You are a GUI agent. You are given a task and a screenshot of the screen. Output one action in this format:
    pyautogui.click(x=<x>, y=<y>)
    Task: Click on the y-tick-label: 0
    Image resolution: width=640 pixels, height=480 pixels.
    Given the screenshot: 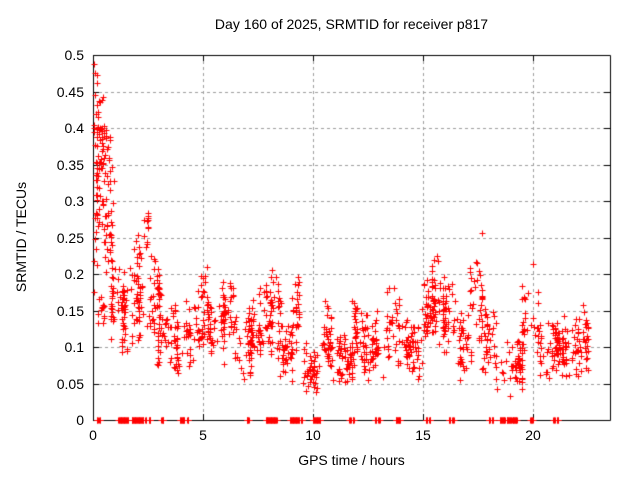 What is the action you would take?
    pyautogui.click(x=80, y=420)
    